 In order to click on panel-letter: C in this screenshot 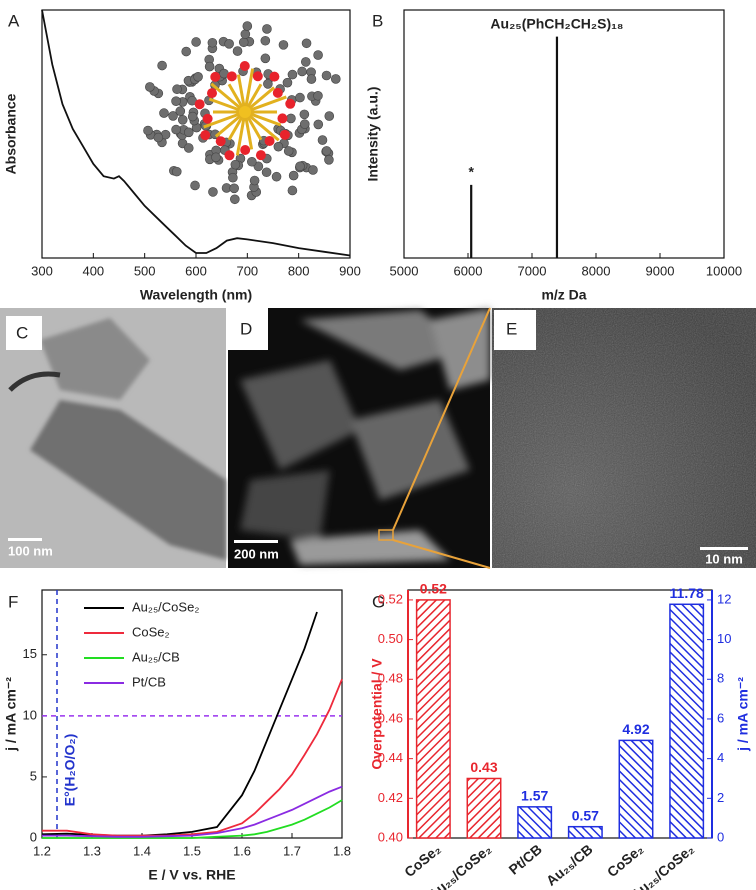, I will do `click(22, 332)`.